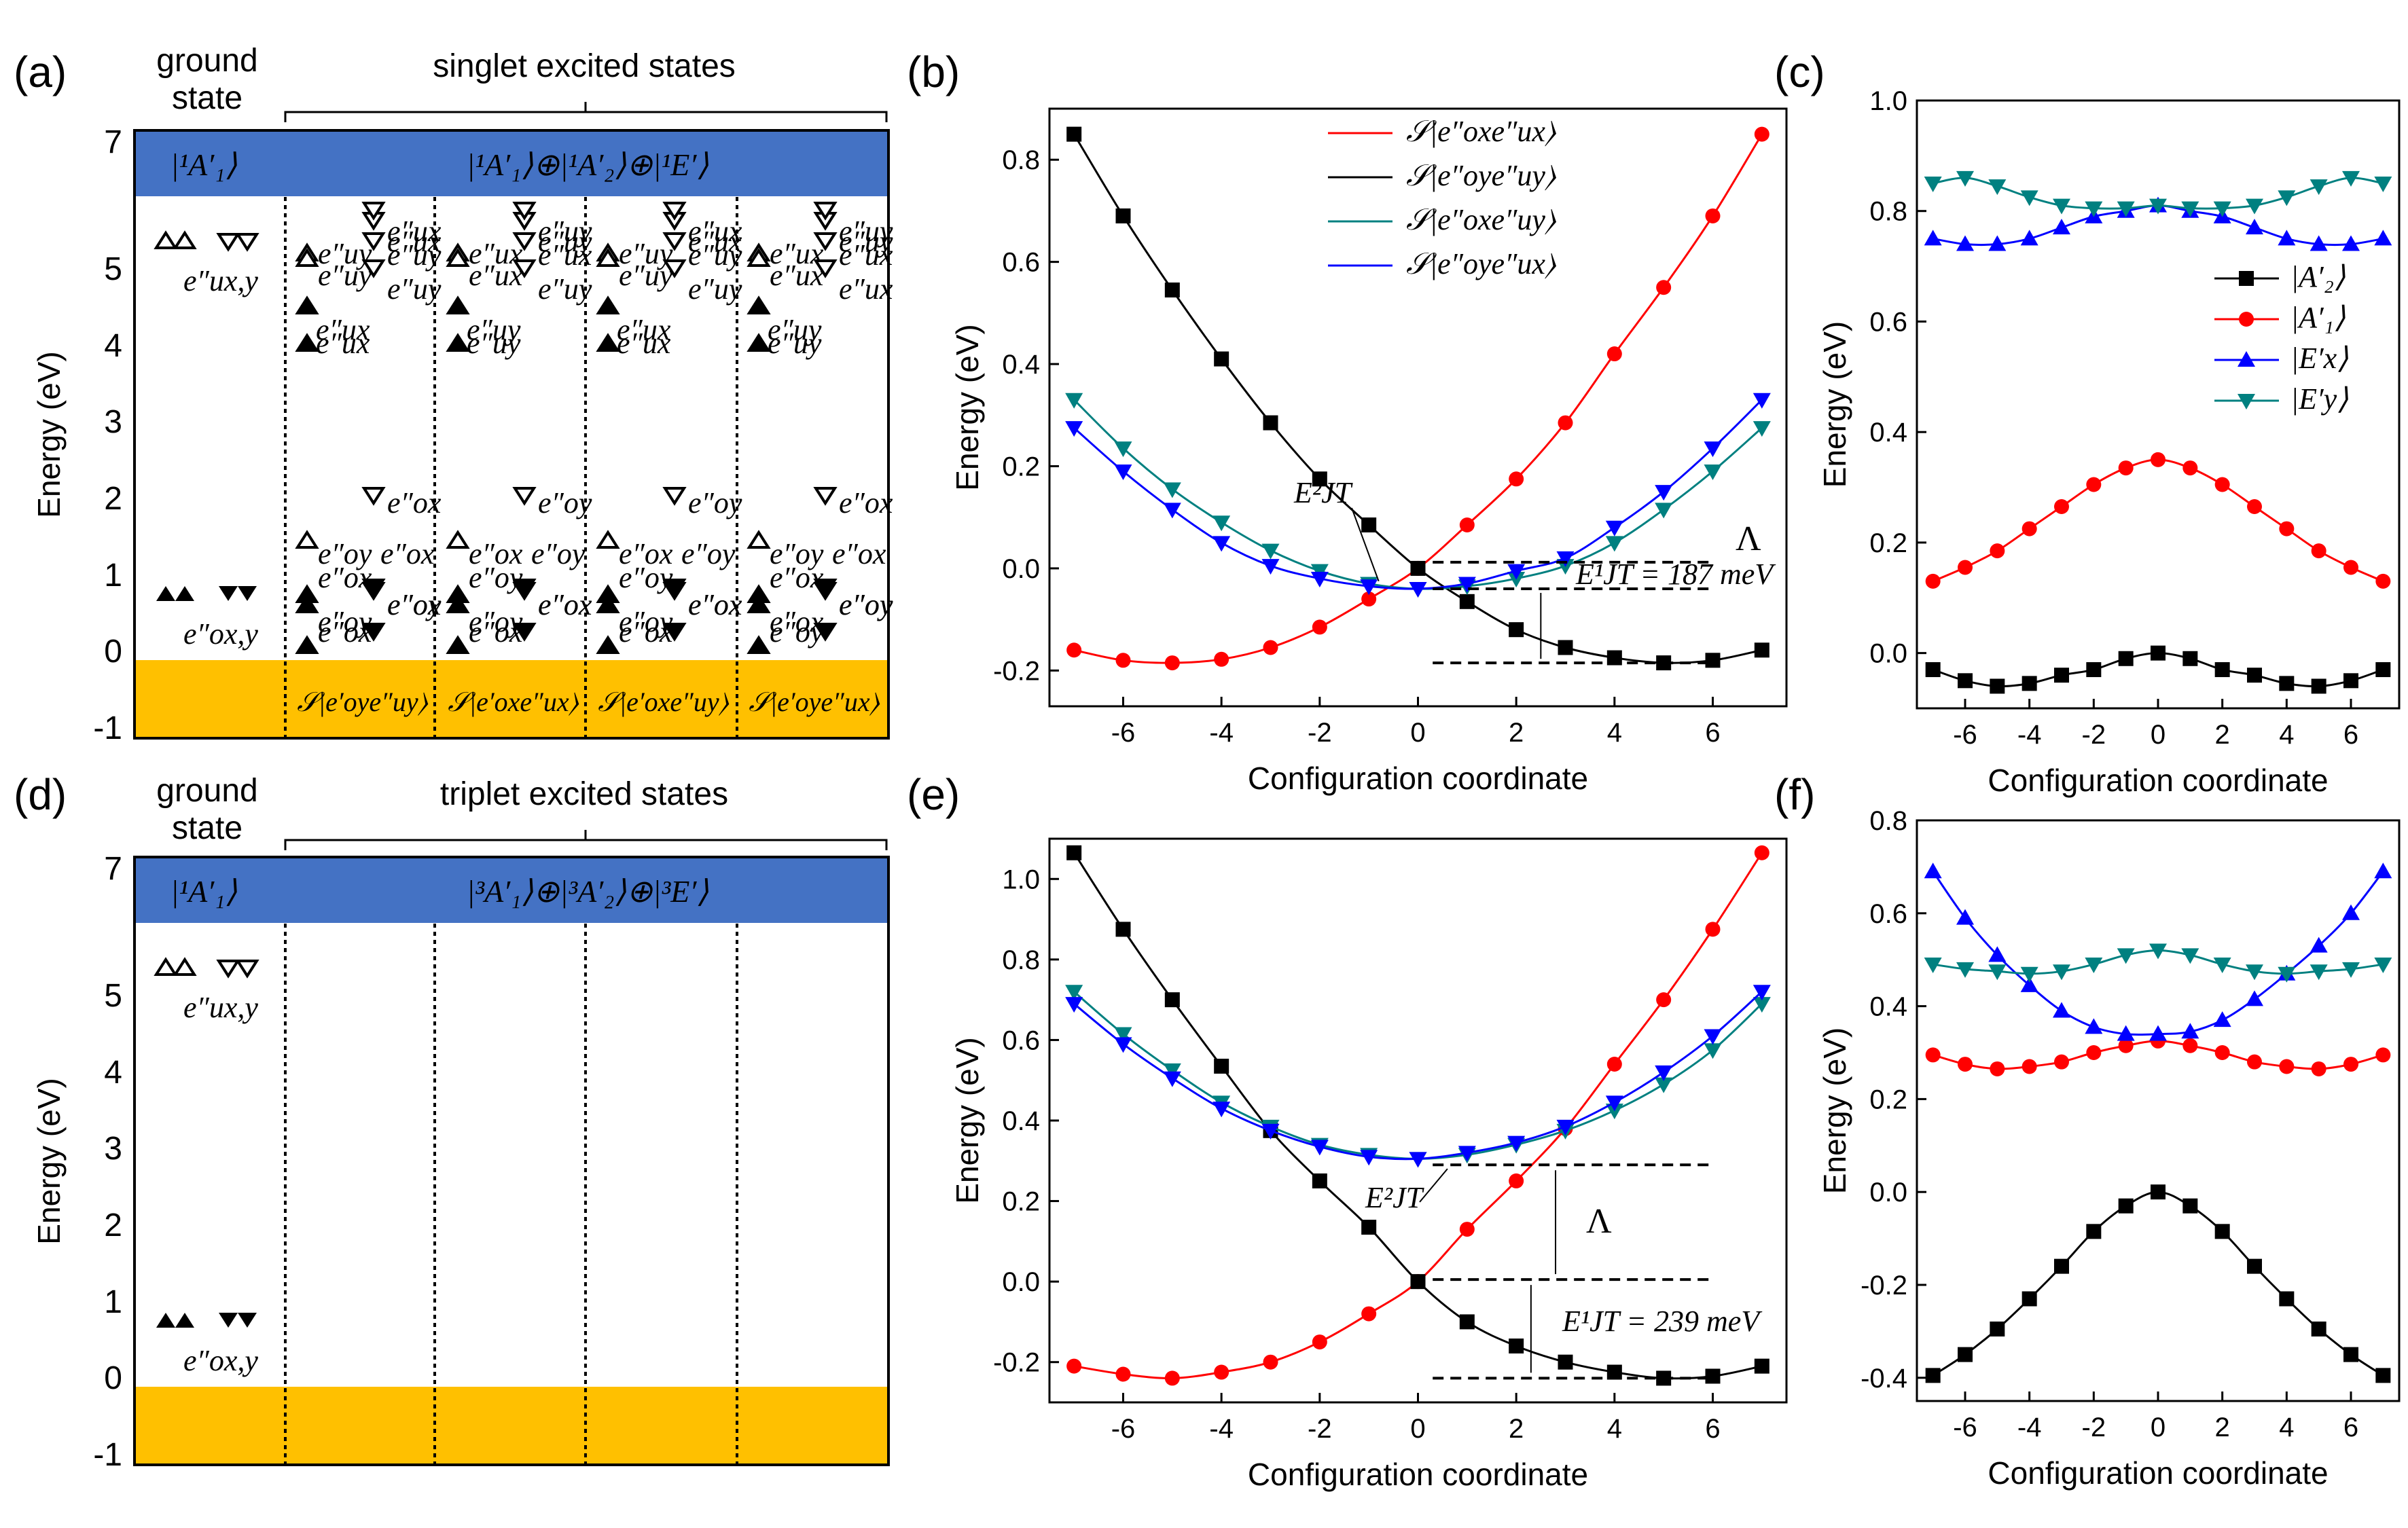  What do you see at coordinates (113, 996) in the screenshot?
I see `y-tick: 5` at bounding box center [113, 996].